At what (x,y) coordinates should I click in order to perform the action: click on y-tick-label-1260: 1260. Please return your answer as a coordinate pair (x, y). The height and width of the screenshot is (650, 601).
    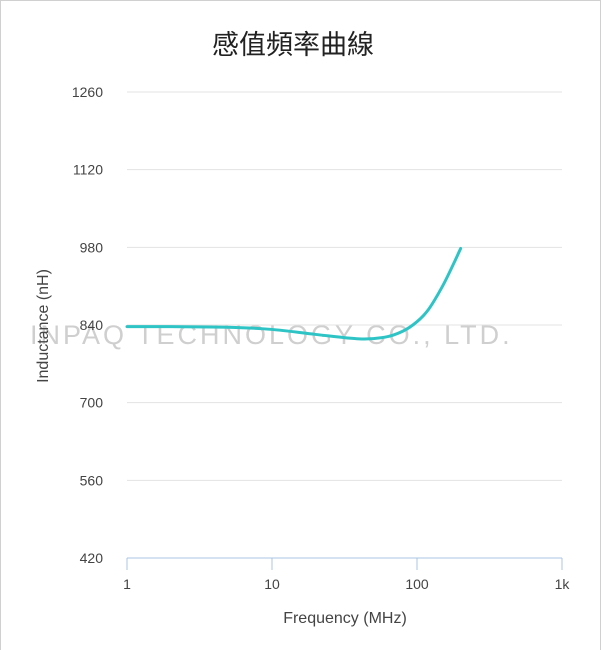
    Looking at the image, I should click on (87, 92).